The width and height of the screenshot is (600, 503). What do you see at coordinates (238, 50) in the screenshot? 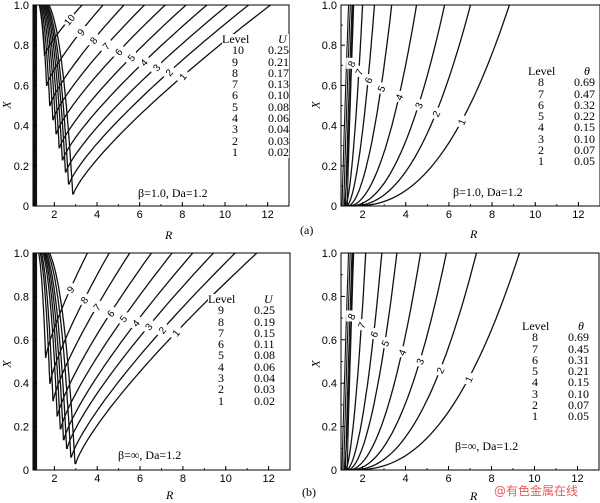
I see `legend-level: 10` at bounding box center [238, 50].